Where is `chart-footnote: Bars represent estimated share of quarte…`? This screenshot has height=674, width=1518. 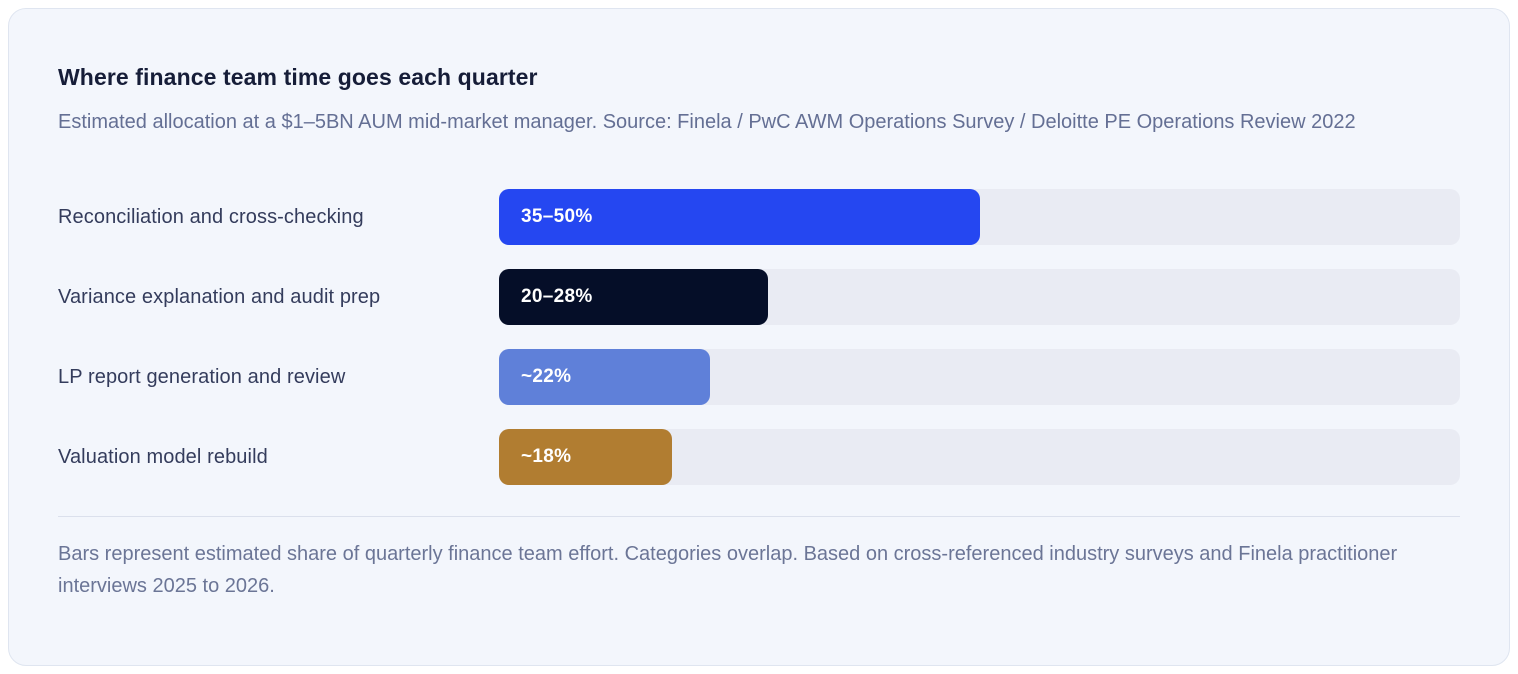 chart-footnote: Bars represent estimated share of quarte… is located at coordinates (728, 570).